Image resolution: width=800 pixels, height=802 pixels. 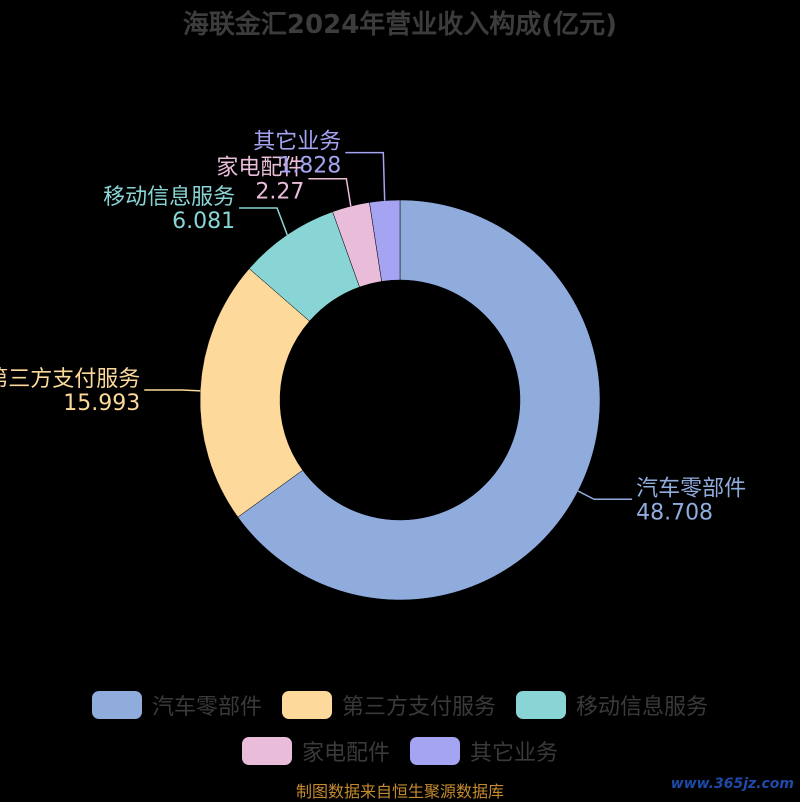 I want to click on leader-line-auto-parts, so click(x=605, y=495).